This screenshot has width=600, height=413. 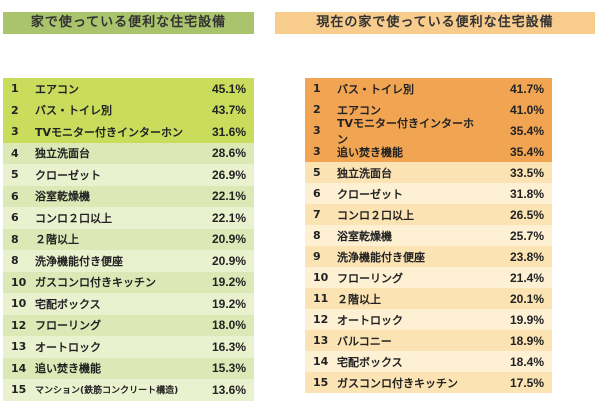 I want to click on cell-pct: 45.1%, so click(x=228, y=88).